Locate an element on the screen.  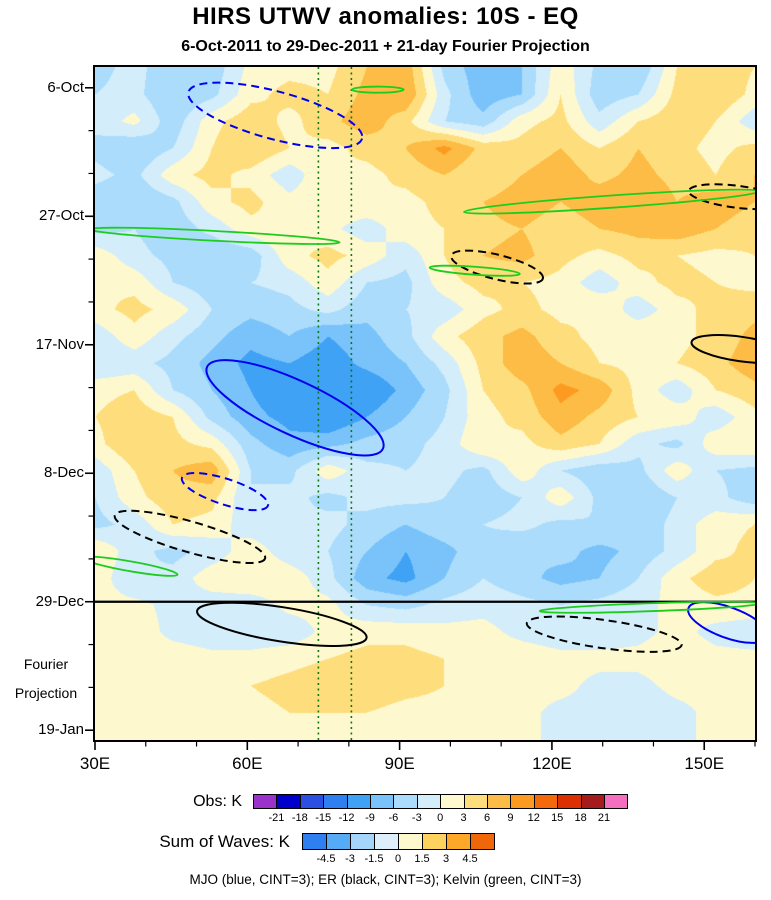
colorbar-tick-label: -9 is located at coordinates (370, 818).